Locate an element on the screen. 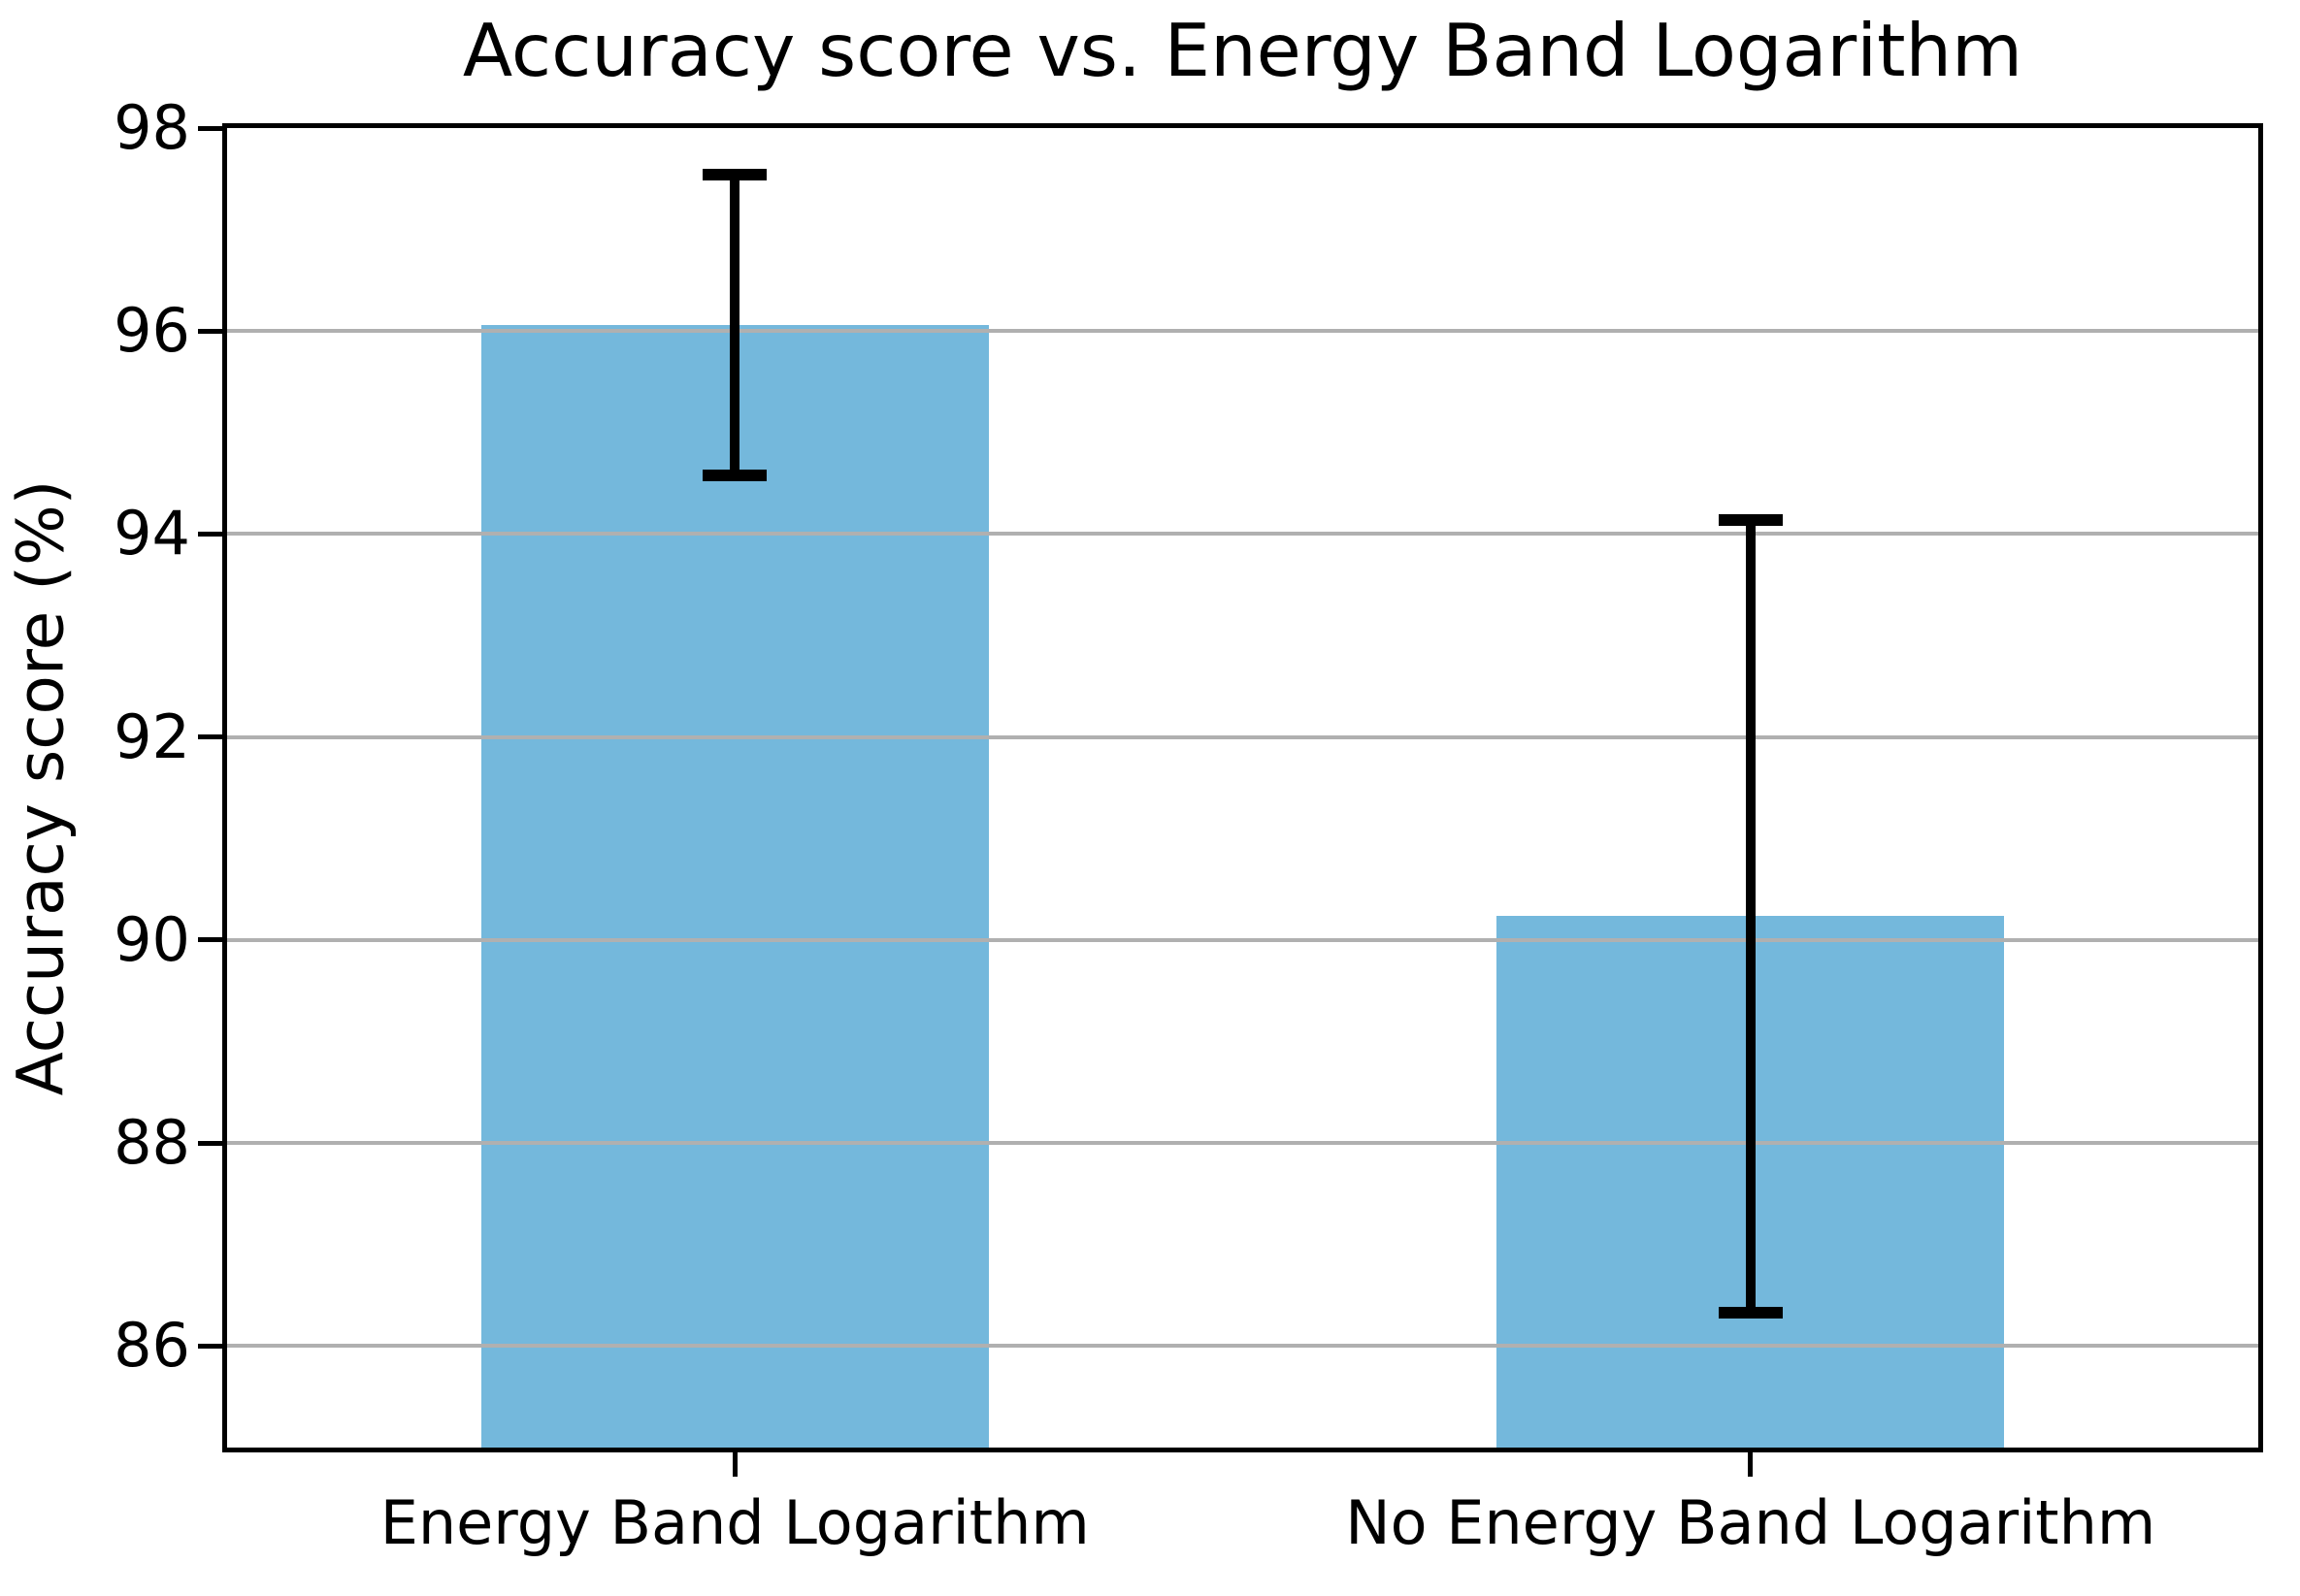  y-tick-label: 88 is located at coordinates (152, 1143).